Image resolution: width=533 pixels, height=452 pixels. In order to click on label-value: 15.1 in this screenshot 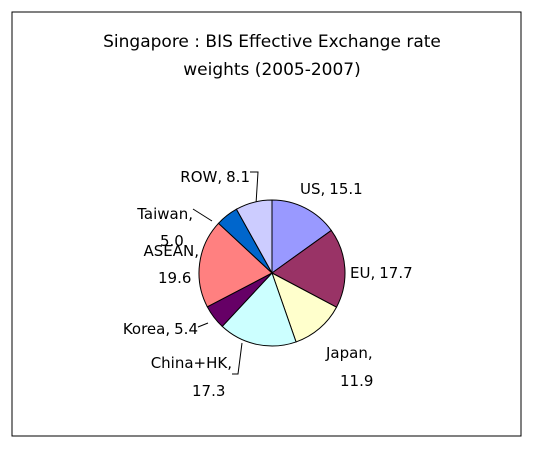, I will do `click(345, 189)`.